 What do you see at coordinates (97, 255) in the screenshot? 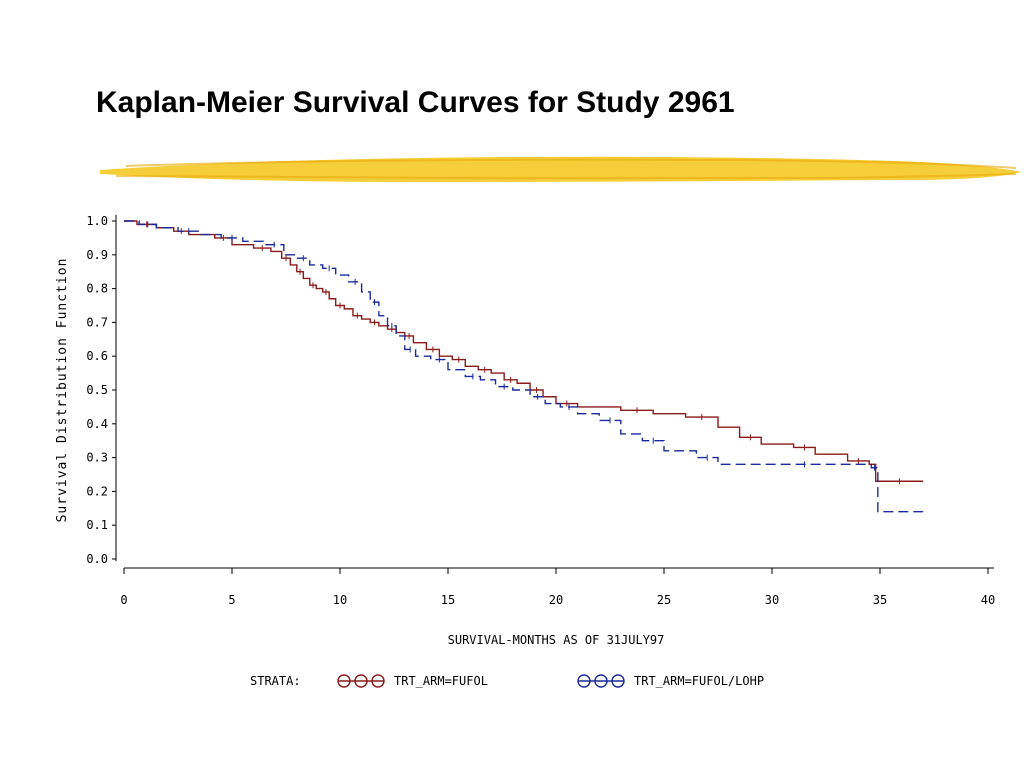
I see `y-tick-label: 0.9` at bounding box center [97, 255].